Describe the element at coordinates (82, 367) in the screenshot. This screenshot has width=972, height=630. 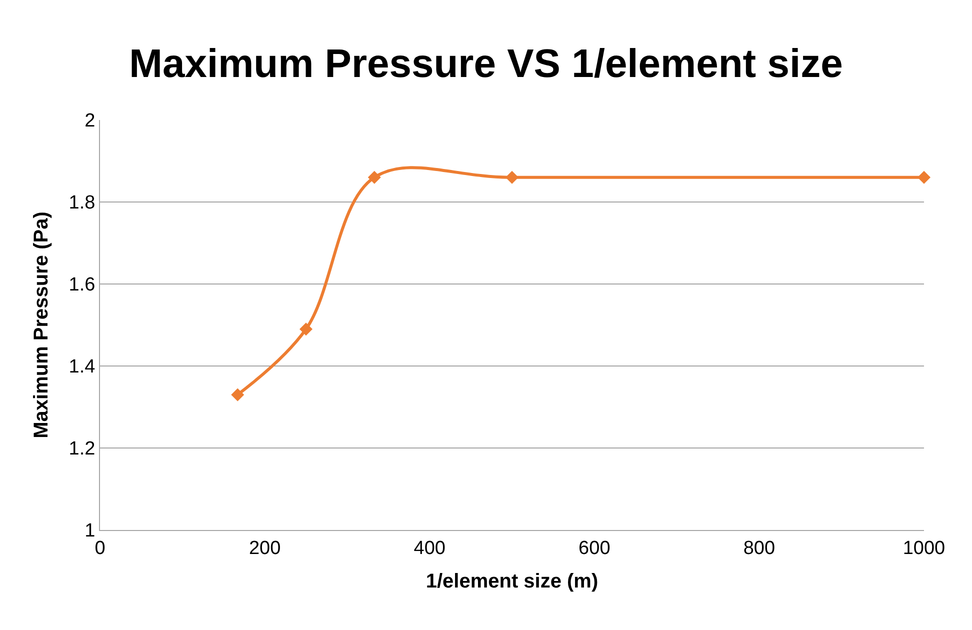
I see `y-tick-label: 1.4` at that location.